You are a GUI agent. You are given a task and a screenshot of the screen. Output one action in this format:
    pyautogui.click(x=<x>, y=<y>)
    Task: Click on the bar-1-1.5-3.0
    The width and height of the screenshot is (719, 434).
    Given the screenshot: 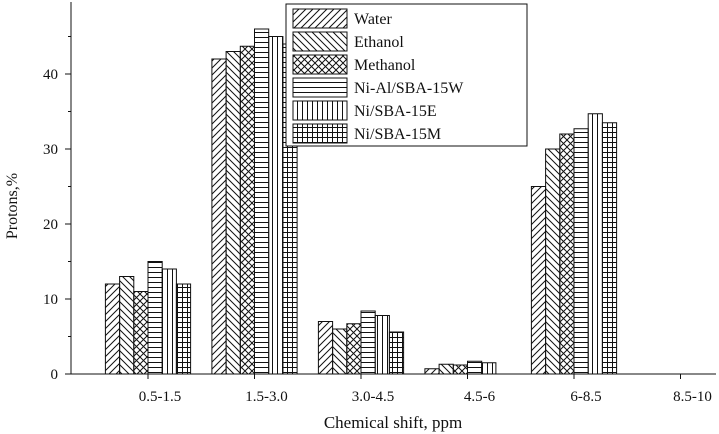 What is the action you would take?
    pyautogui.click(x=219, y=216)
    